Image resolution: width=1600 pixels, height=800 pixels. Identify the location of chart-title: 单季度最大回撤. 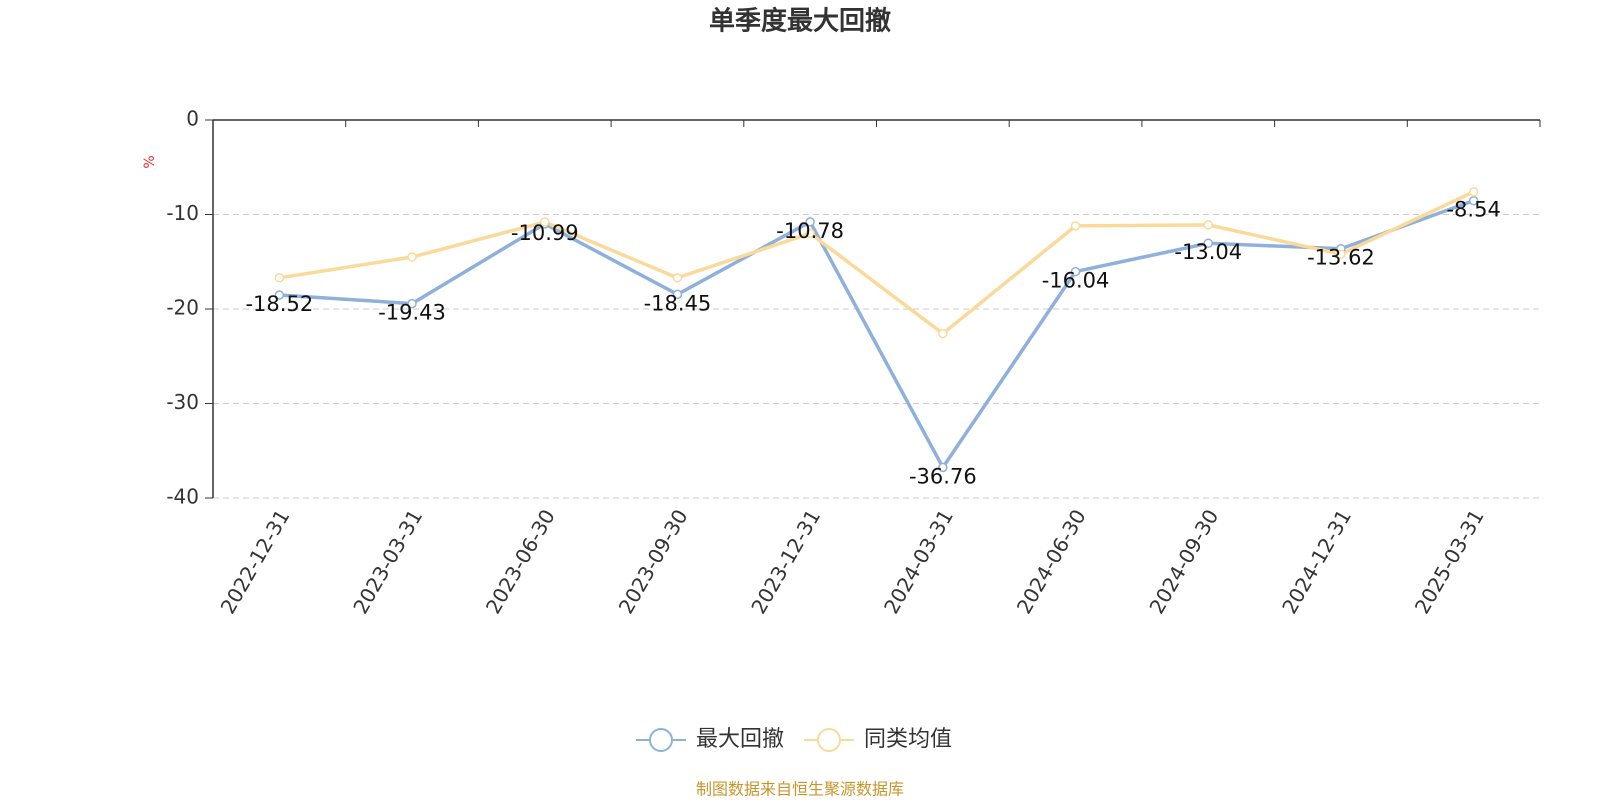
(800, 21).